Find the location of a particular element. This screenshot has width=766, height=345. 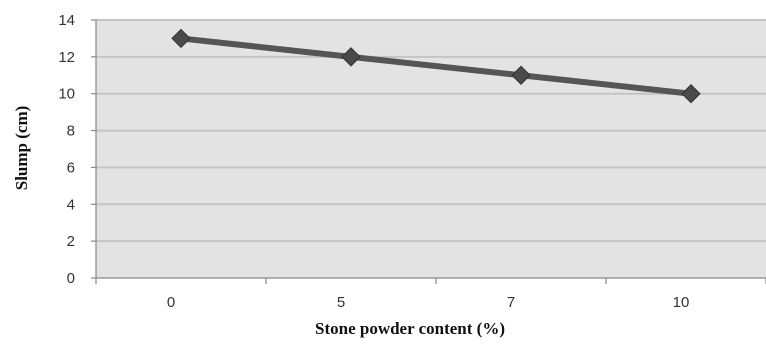

x-tick-labels: 0 5 7 10 is located at coordinates (428, 302).